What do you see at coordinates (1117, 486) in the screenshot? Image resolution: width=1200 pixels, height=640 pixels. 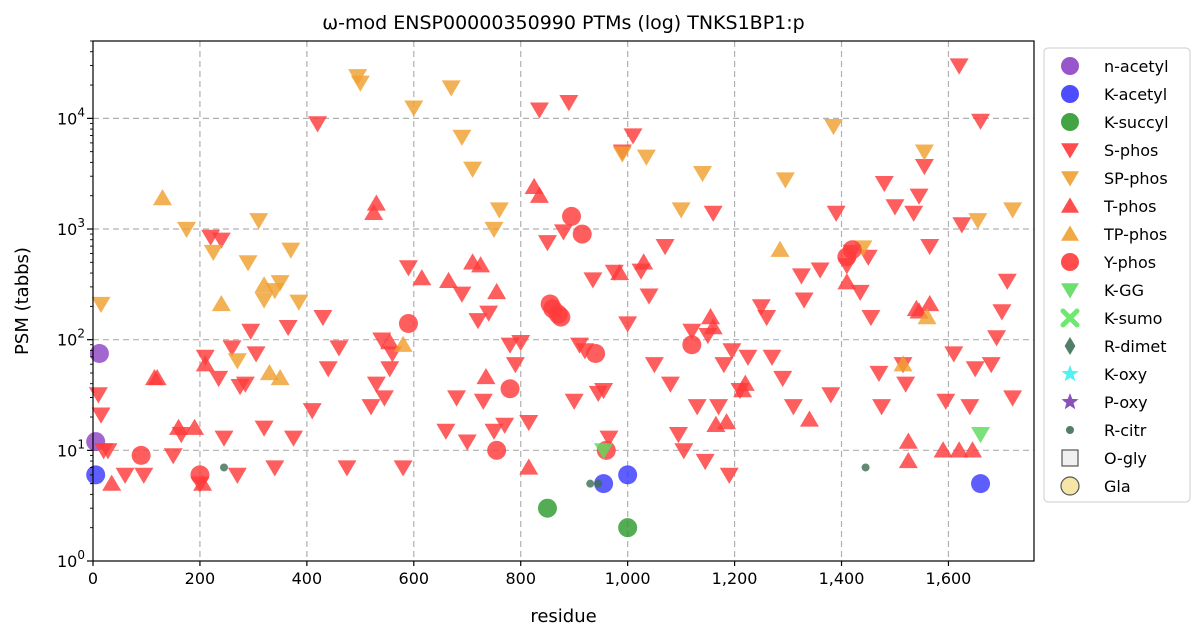 I see `legend-label: Gla` at bounding box center [1117, 486].